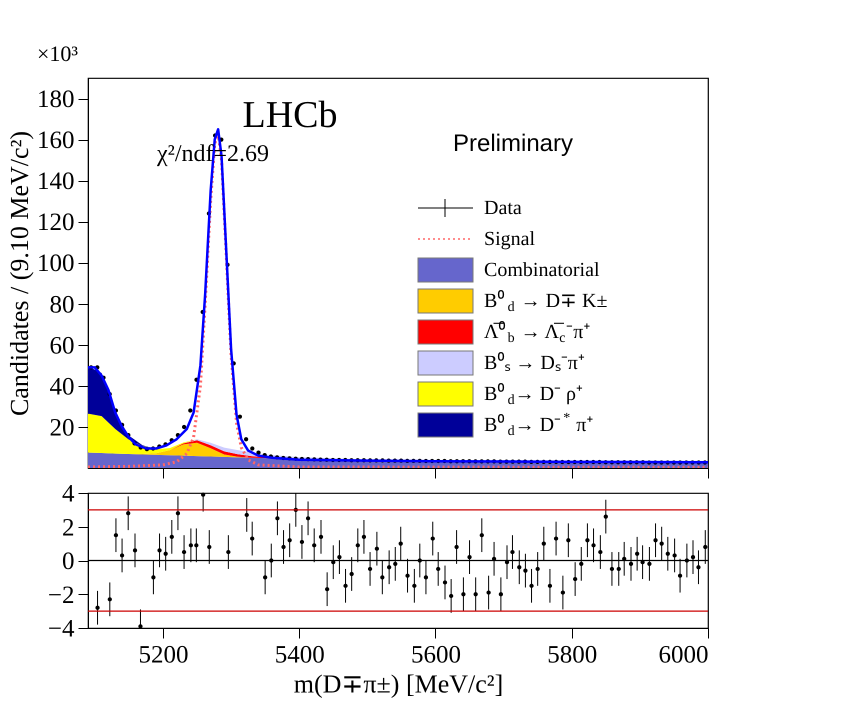 The height and width of the screenshot is (713, 857). What do you see at coordinates (503, 208) in the screenshot?
I see `legend-label: Data` at bounding box center [503, 208].